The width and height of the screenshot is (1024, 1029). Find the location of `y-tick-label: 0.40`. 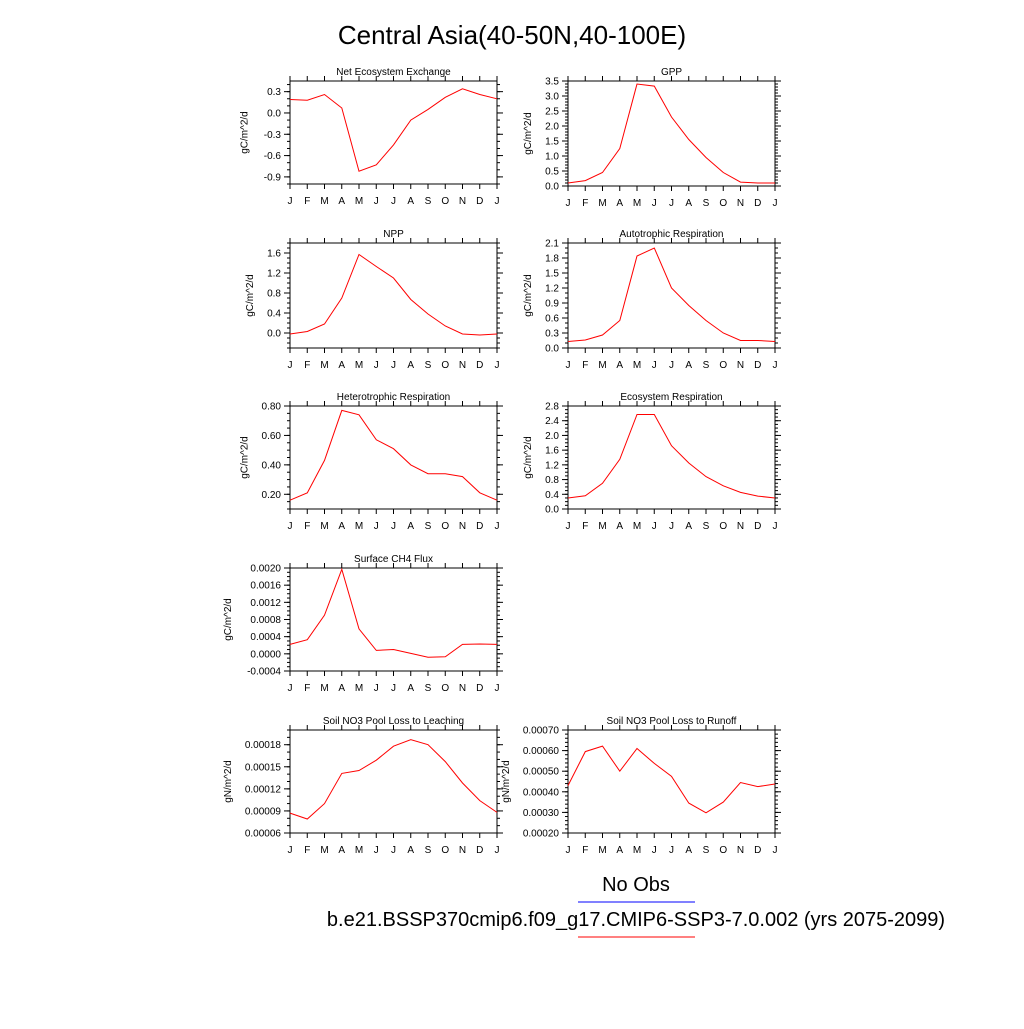

y-tick-label: 0.40 is located at coordinates (272, 465).